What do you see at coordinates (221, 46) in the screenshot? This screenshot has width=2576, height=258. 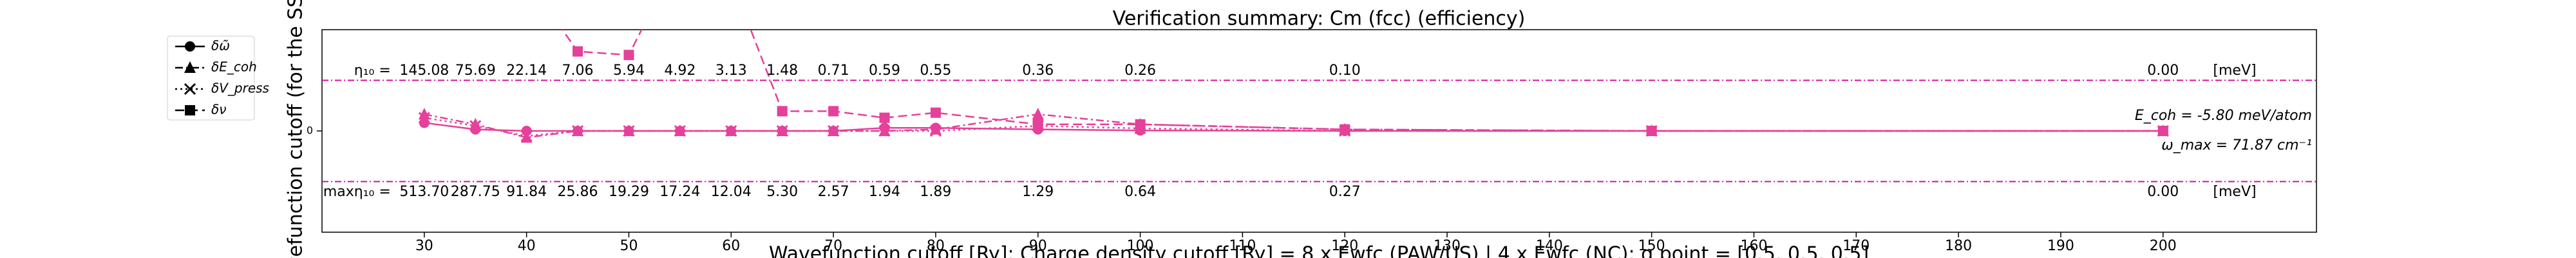 I see `legend-label: δω̃` at bounding box center [221, 46].